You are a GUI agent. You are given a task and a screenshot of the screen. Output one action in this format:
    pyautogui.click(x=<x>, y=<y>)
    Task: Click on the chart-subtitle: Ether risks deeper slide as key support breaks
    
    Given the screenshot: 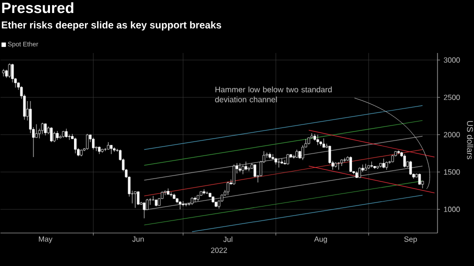 What is the action you would take?
    pyautogui.click(x=112, y=25)
    